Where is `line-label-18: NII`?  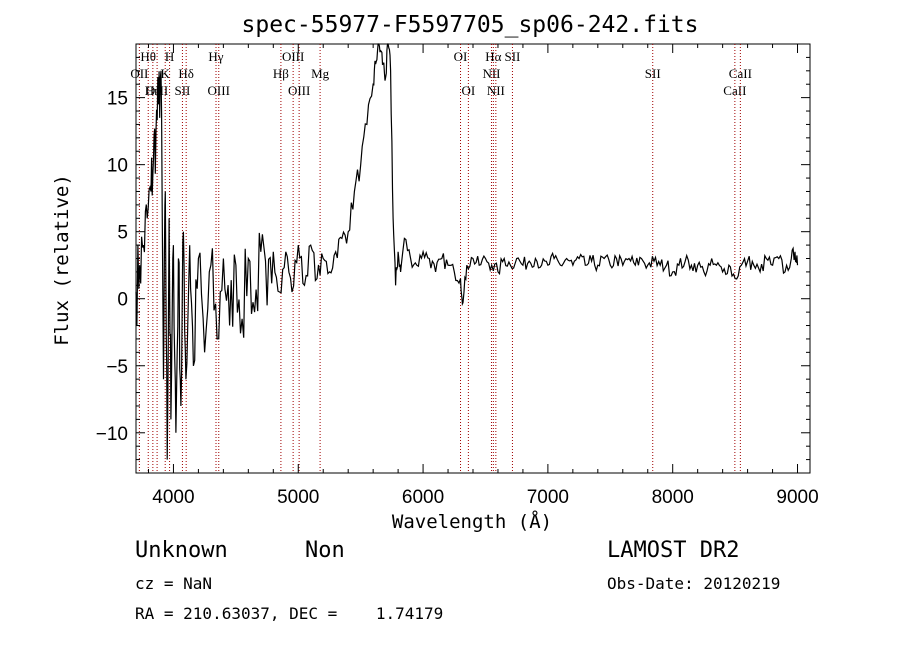 line-label-18: NII is located at coordinates (496, 90).